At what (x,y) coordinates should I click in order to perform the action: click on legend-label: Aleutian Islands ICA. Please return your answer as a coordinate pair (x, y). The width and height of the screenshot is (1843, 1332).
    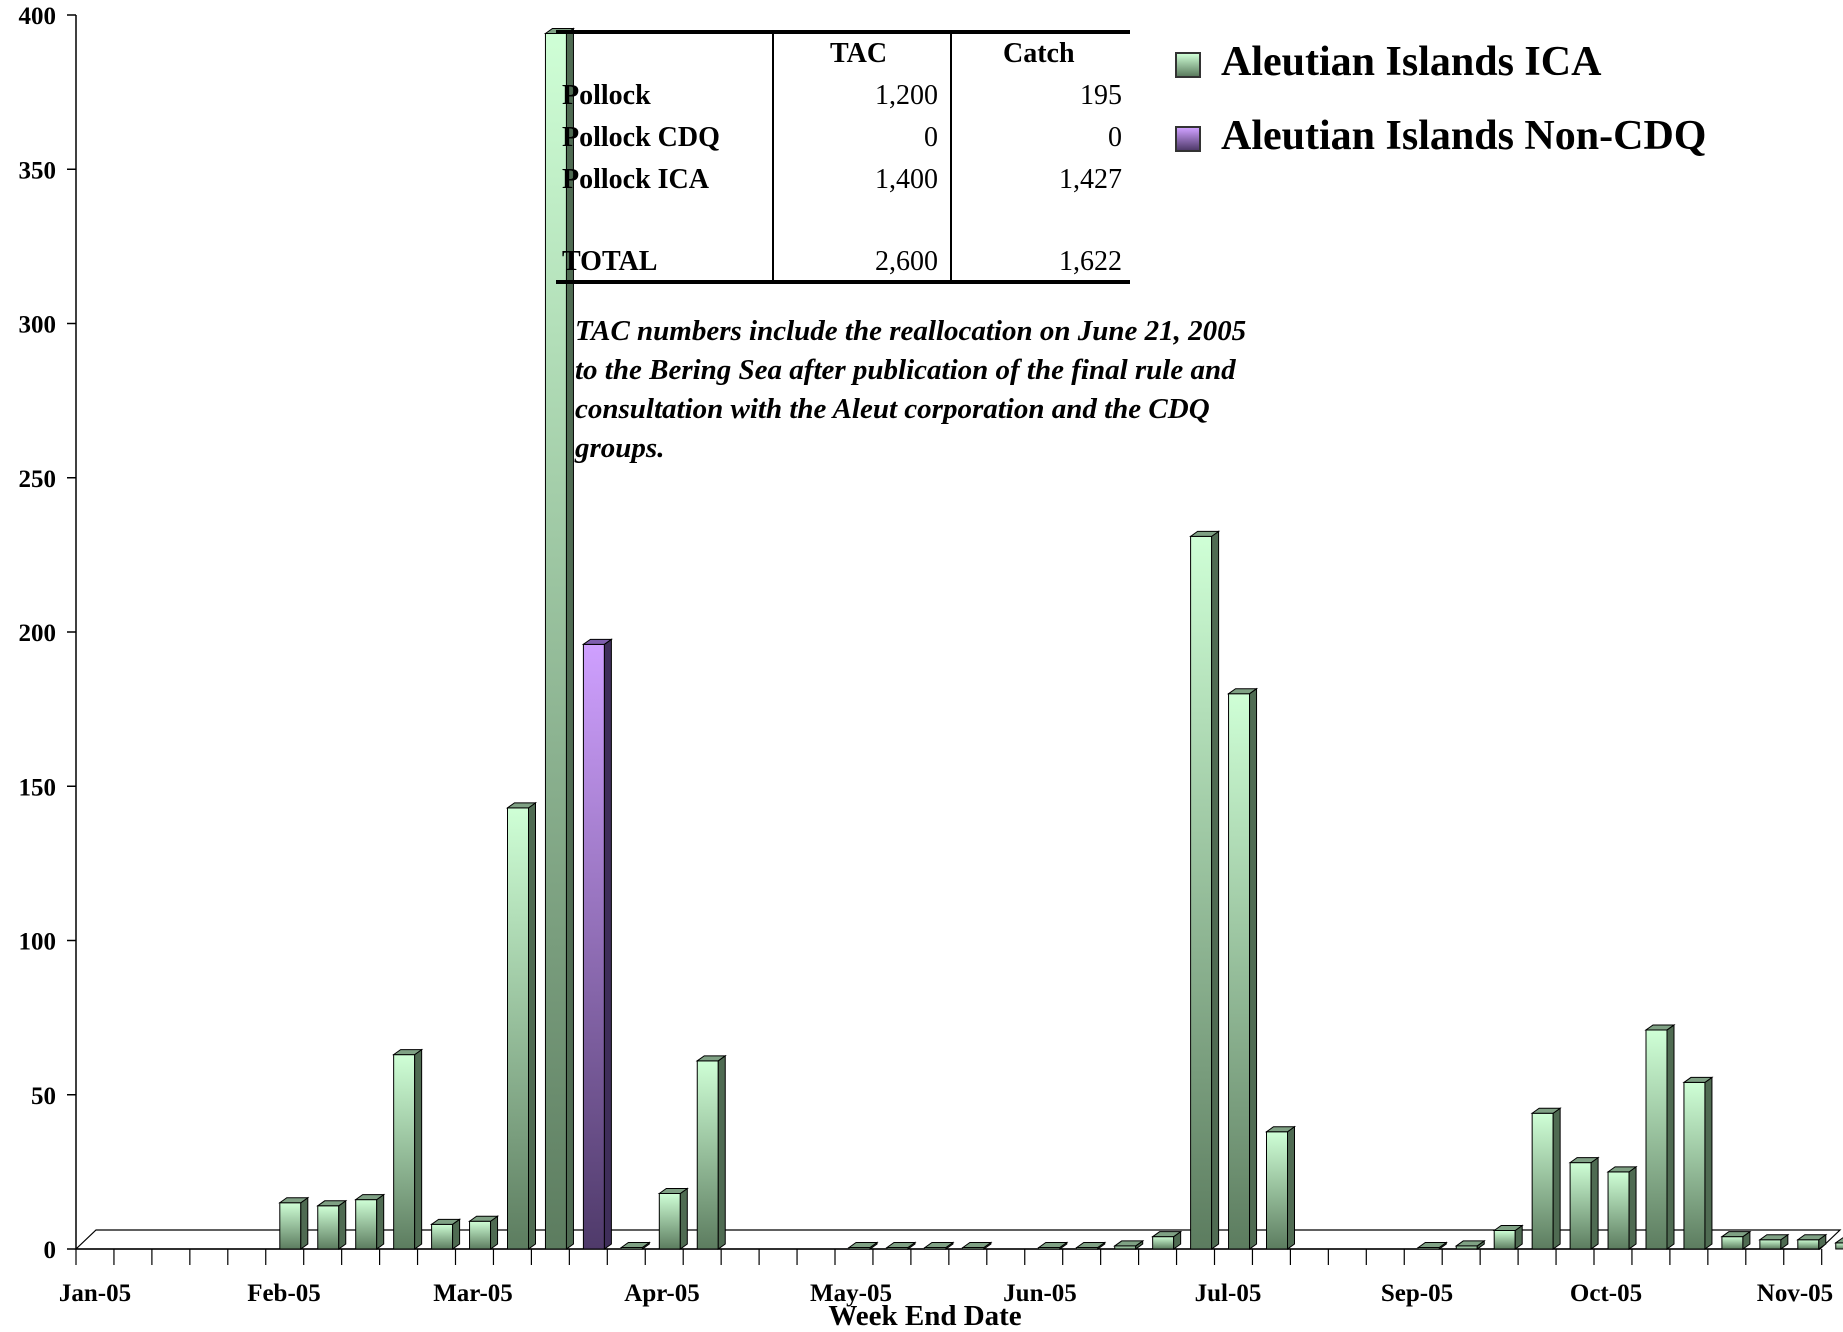
    Looking at the image, I should click on (1411, 62).